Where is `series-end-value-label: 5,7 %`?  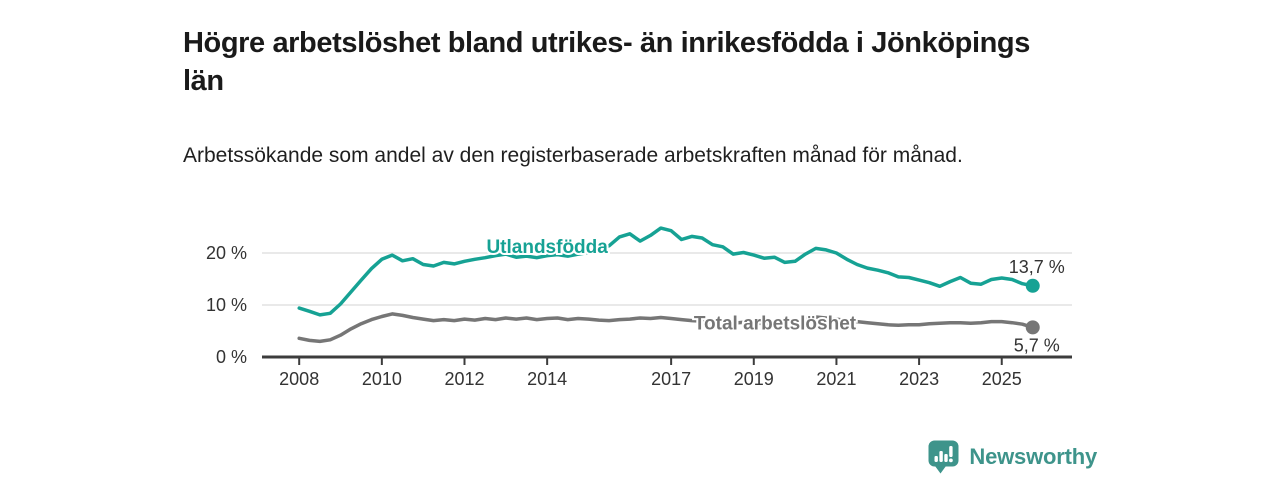
series-end-value-label: 5,7 % is located at coordinates (1037, 345).